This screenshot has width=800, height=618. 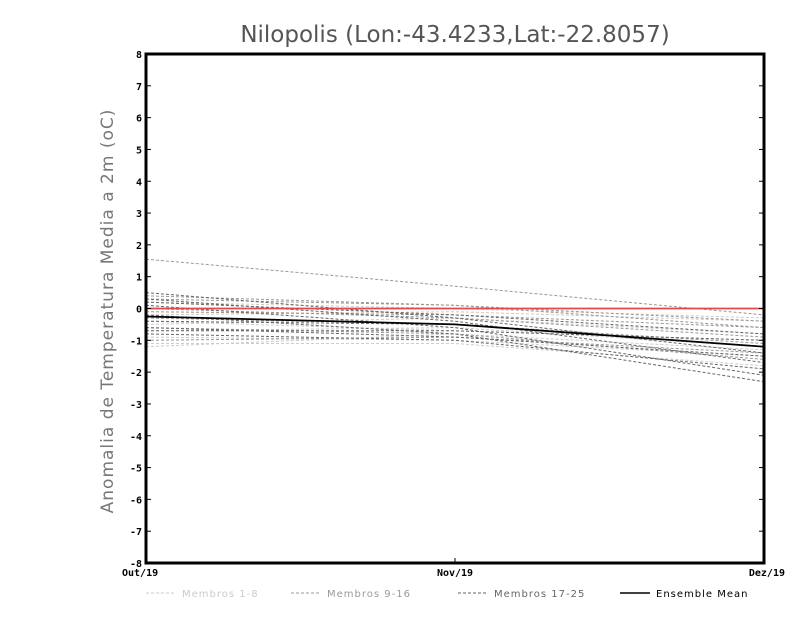 What do you see at coordinates (139, 246) in the screenshot?
I see `y-tick-label: 2` at bounding box center [139, 246].